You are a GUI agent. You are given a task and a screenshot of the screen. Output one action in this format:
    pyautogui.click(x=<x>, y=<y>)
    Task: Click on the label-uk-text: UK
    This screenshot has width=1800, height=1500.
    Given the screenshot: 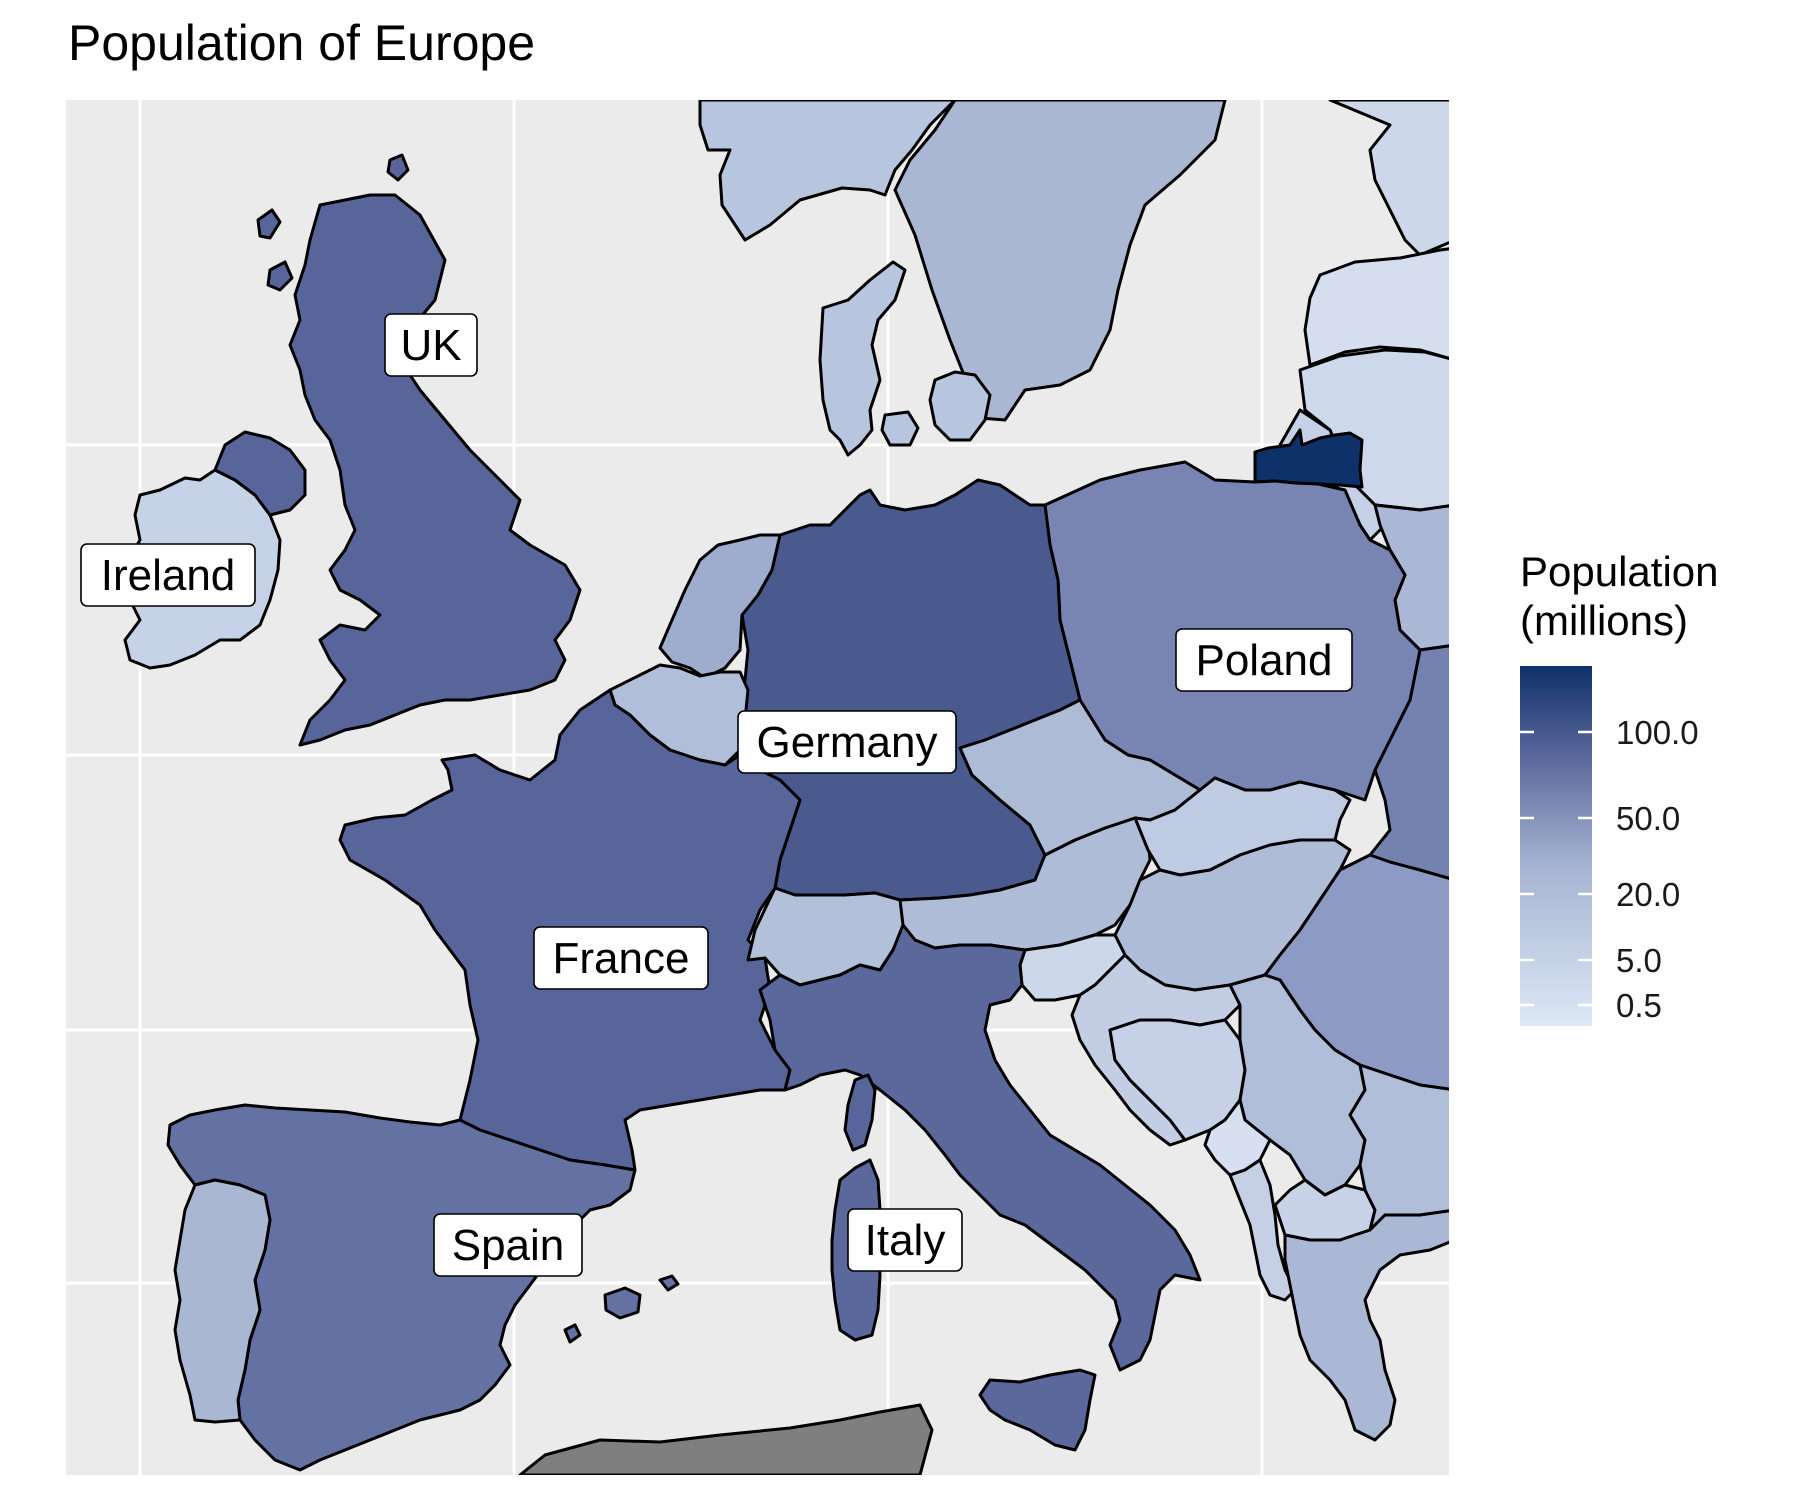 What is the action you would take?
    pyautogui.click(x=430, y=345)
    